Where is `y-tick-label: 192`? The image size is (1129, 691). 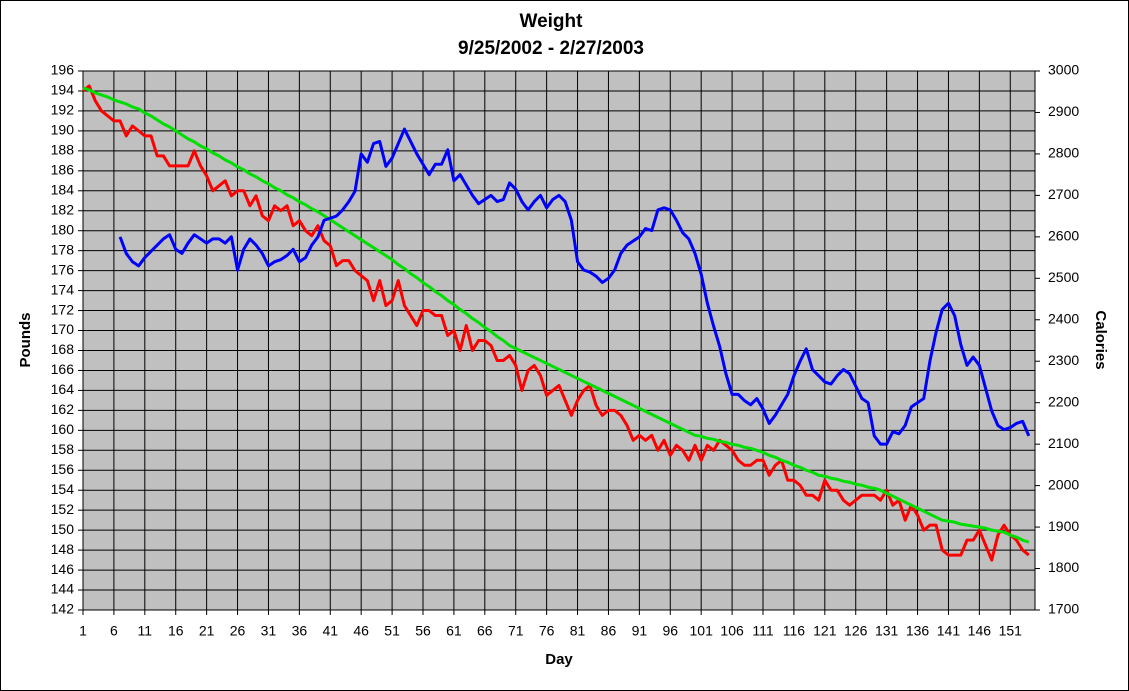
y-tick-label: 192 is located at coordinates (63, 110).